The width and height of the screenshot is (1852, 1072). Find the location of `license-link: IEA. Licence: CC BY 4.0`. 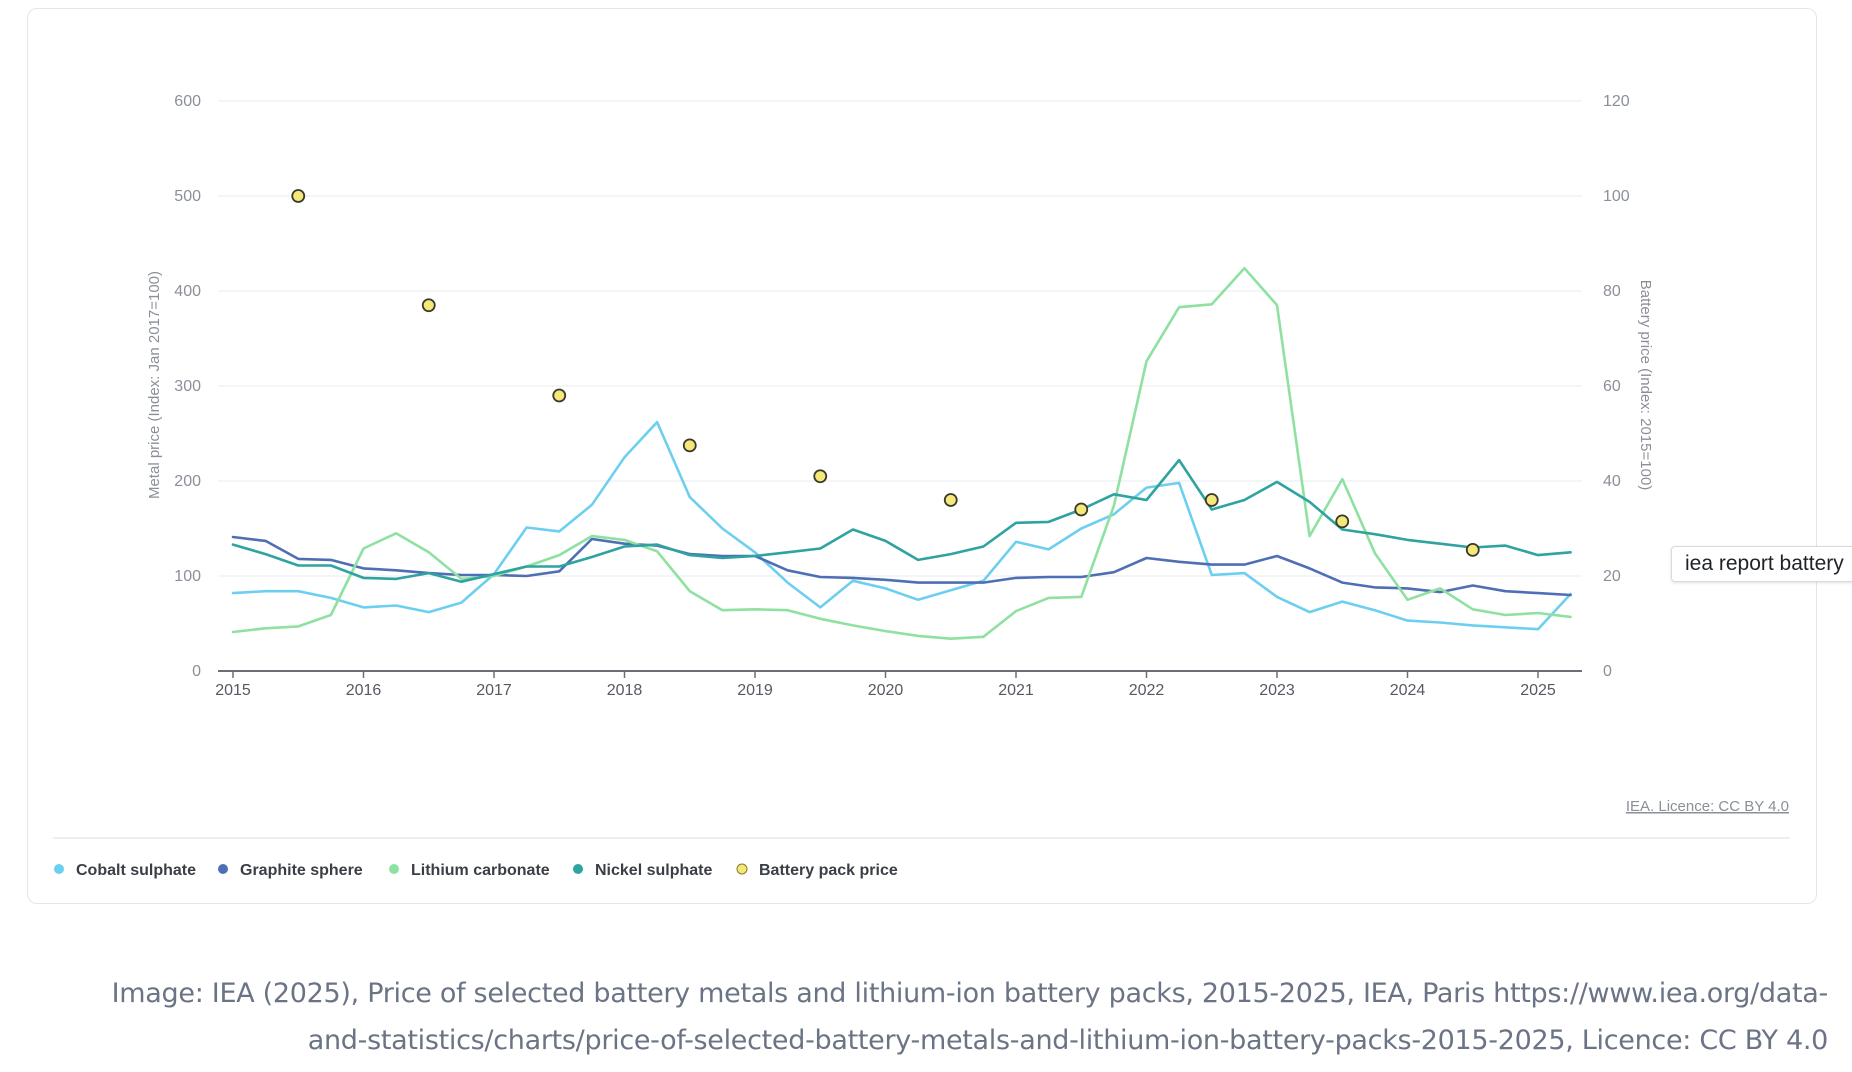

license-link: IEA. Licence: CC BY 4.0 is located at coordinates (1707, 806).